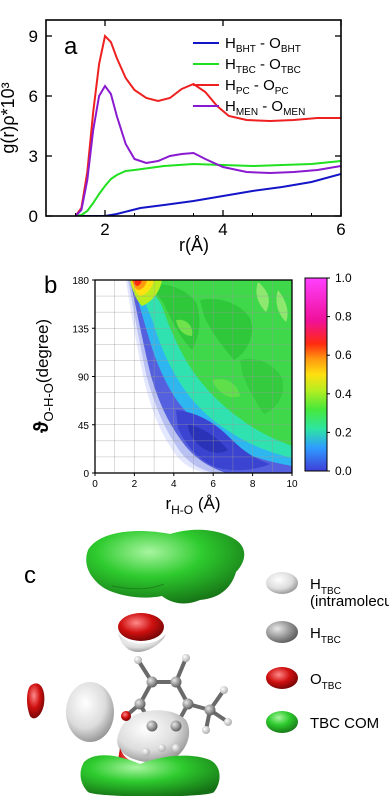 This screenshot has height=796, width=389. What do you see at coordinates (343, 317) in the screenshot?
I see `colorbar-tick-label: 0.8` at bounding box center [343, 317].